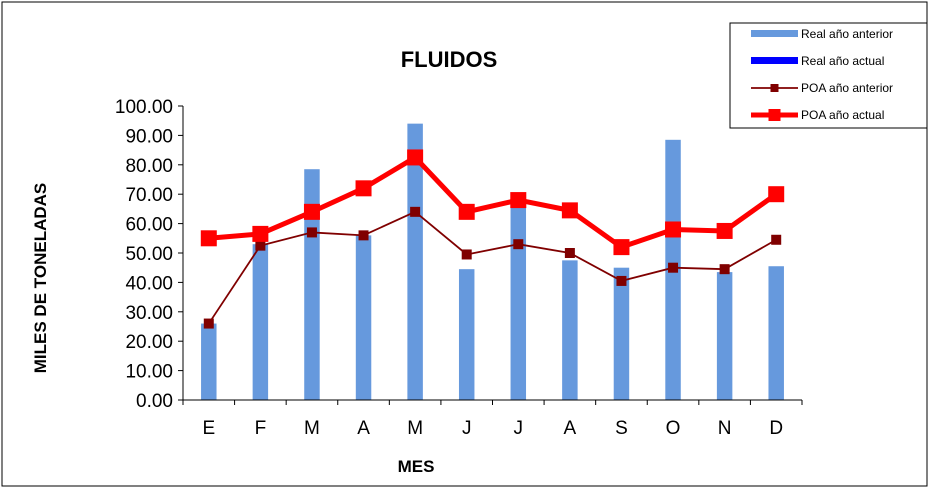  Describe the element at coordinates (144, 107) in the screenshot. I see `y-tick-label: 100.00` at that location.